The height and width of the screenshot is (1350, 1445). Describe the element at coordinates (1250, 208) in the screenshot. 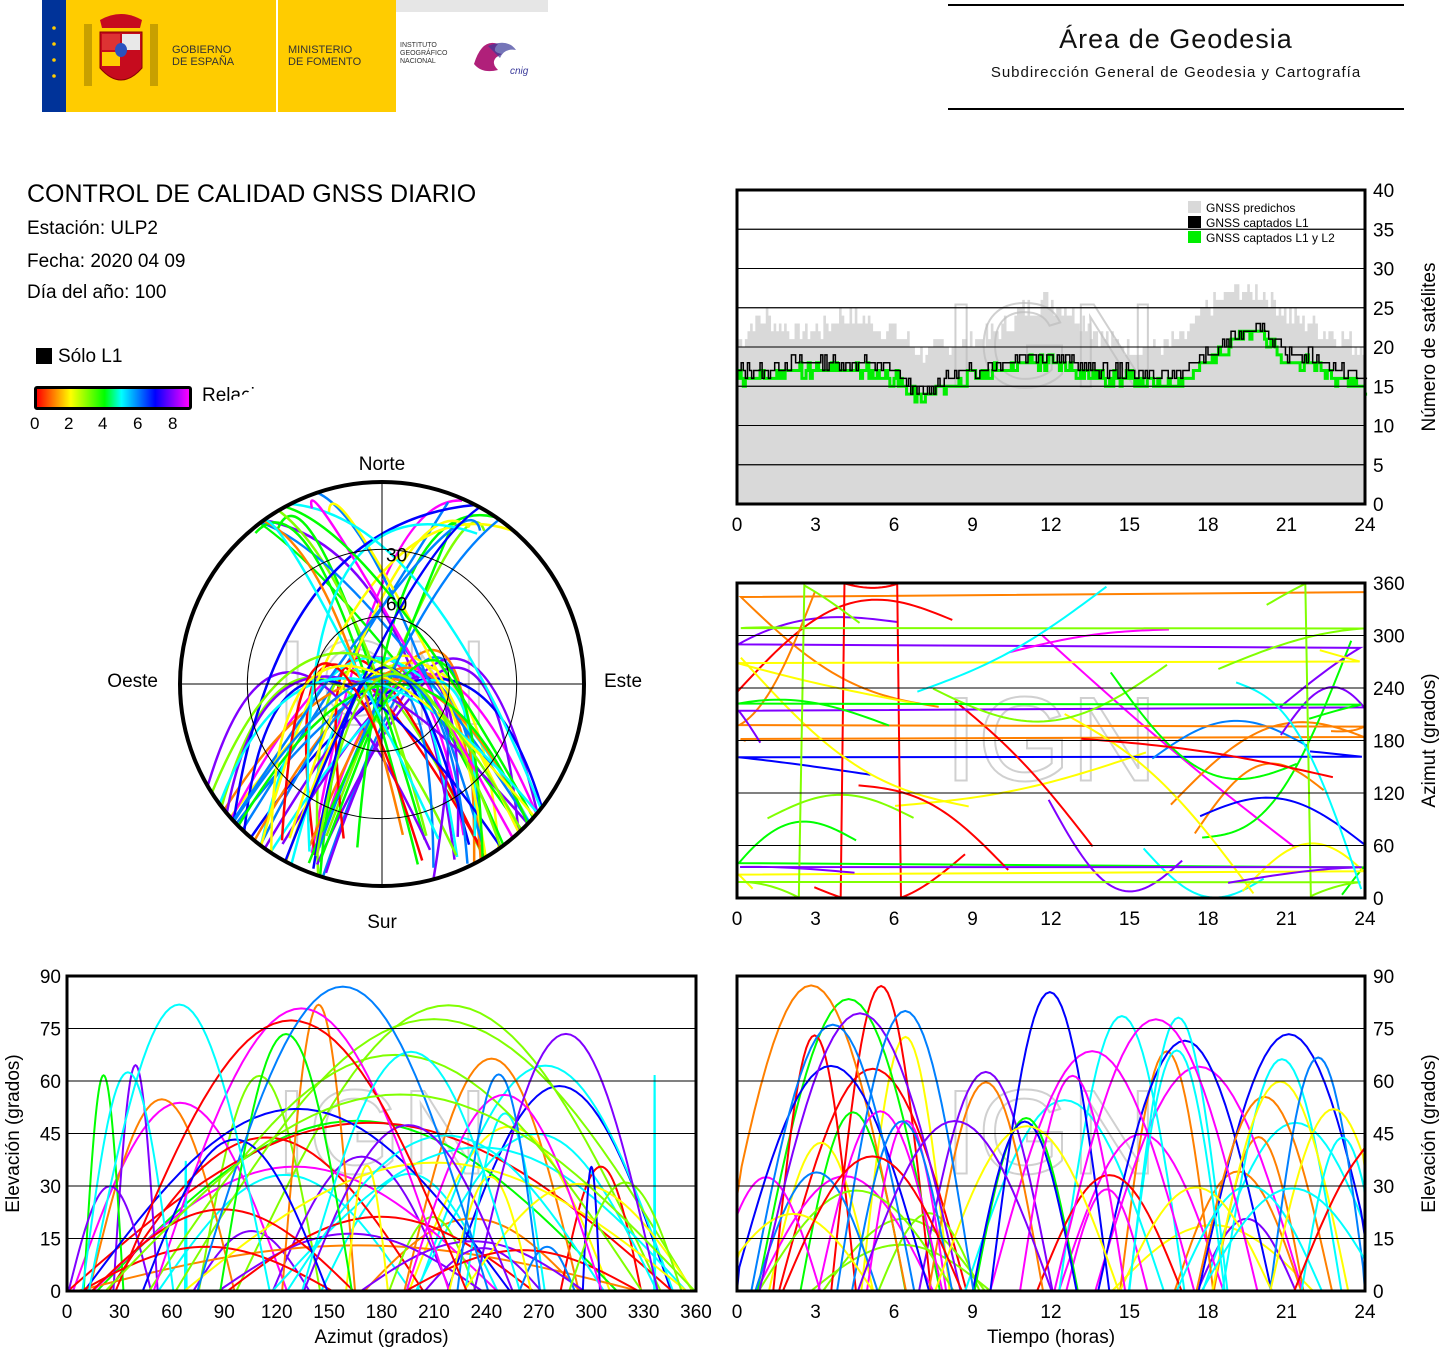

I see `legend-label: GNSS predichos` at that location.